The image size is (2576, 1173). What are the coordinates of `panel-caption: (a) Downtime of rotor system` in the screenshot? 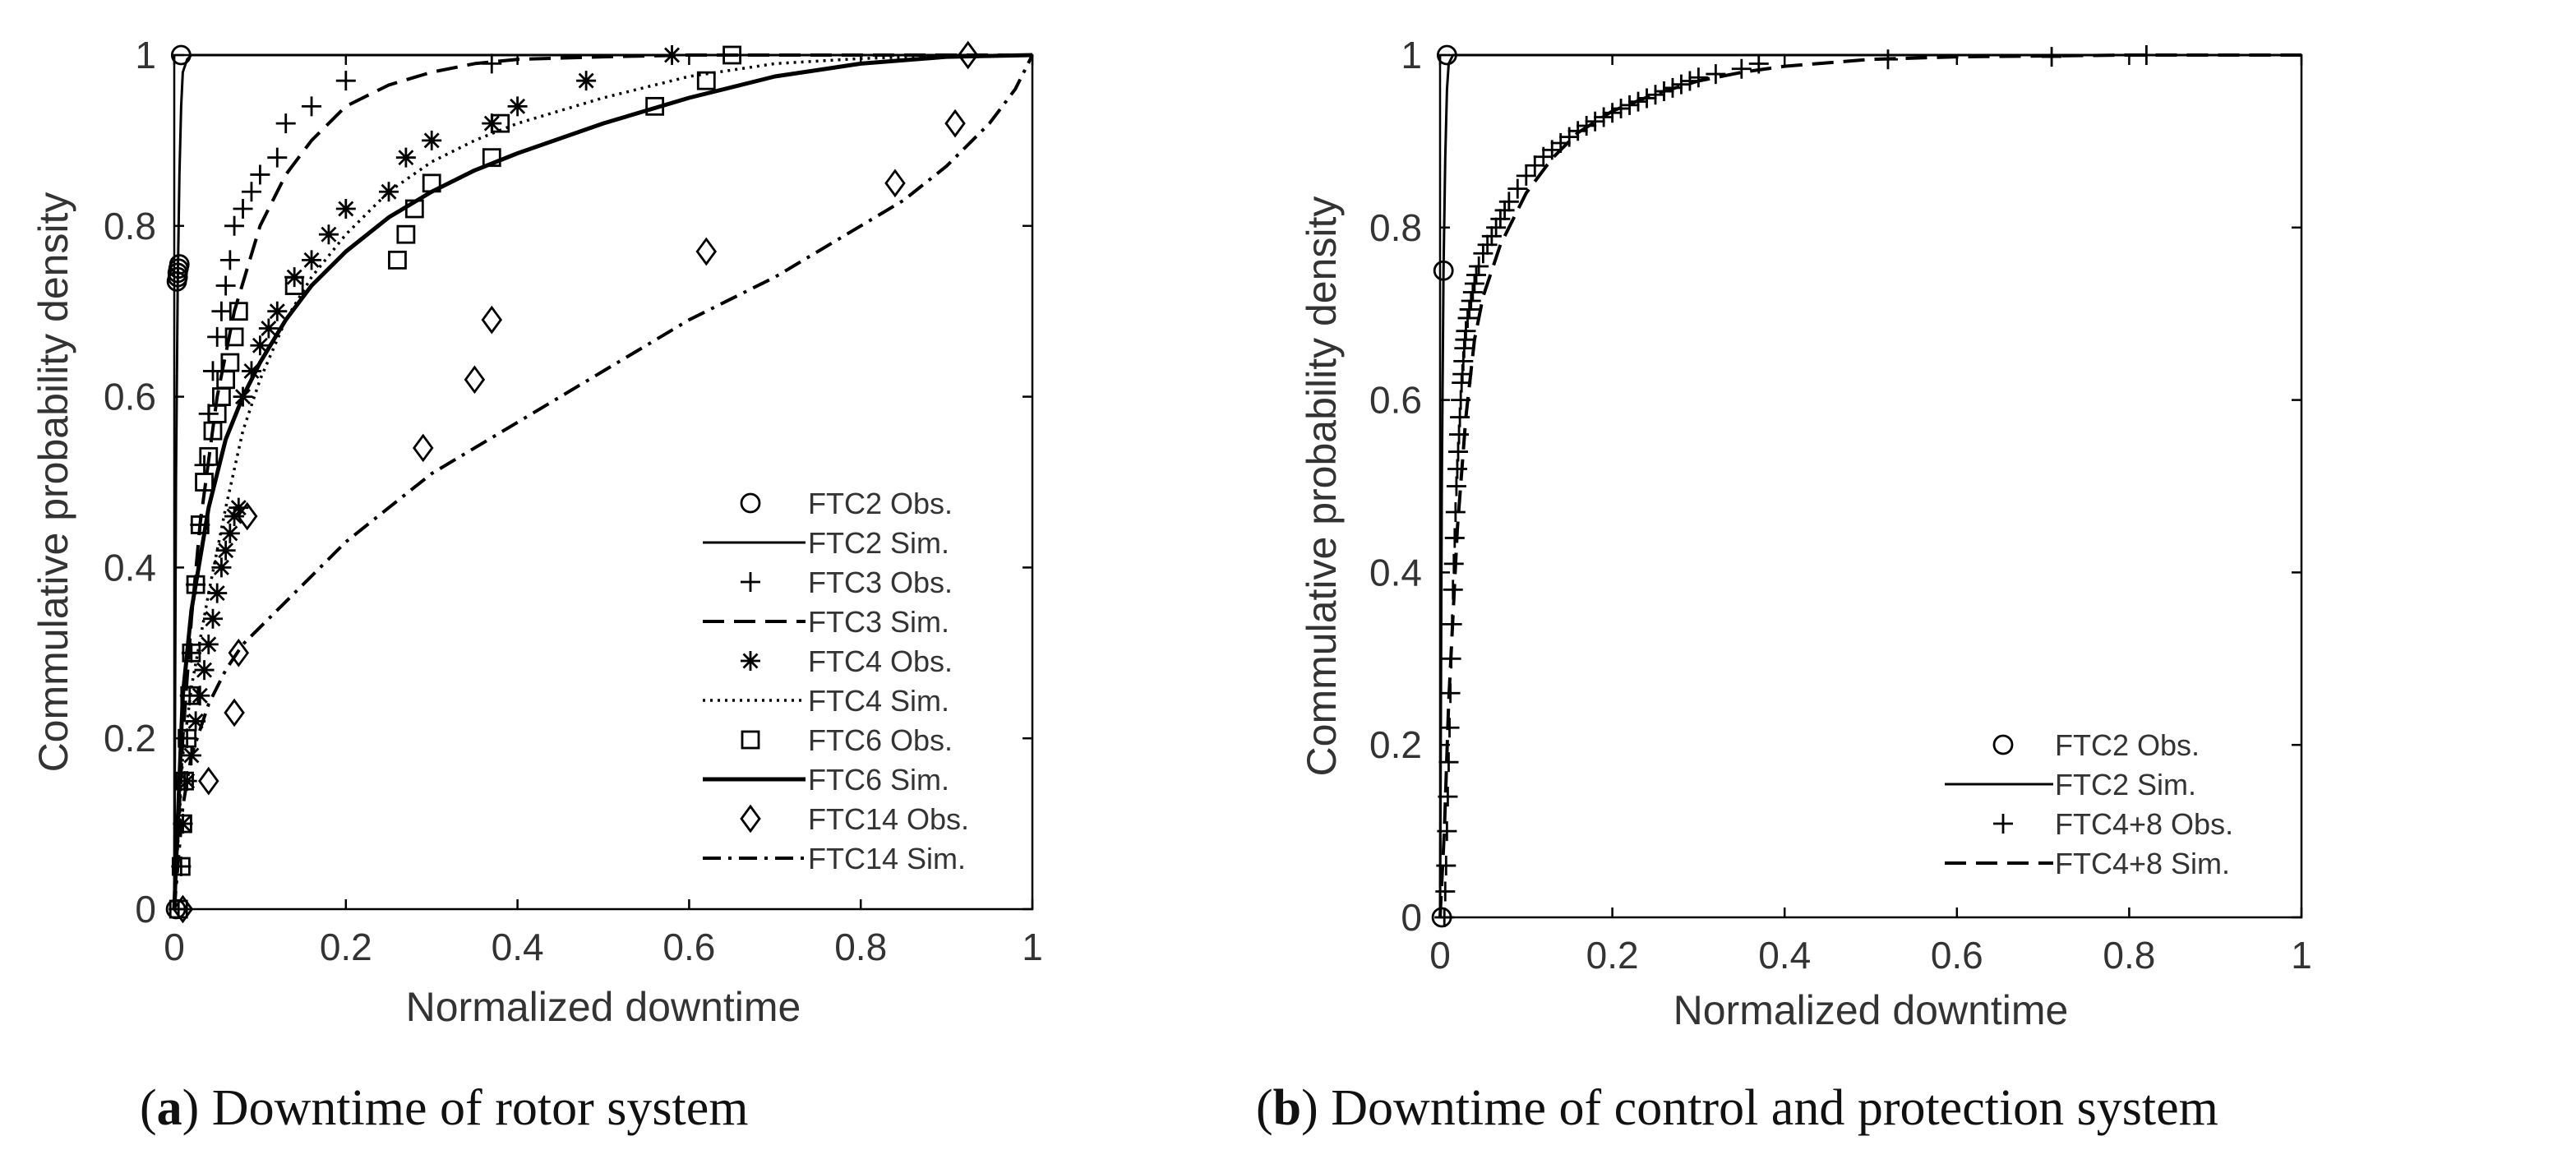 It's located at (444, 1108).